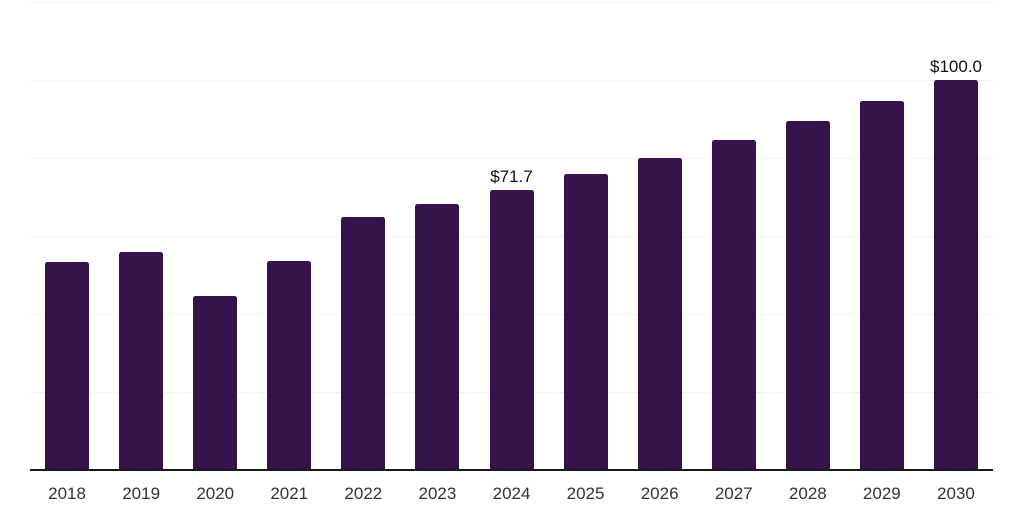  Describe the element at coordinates (511, 330) in the screenshot. I see `bar-2024` at that location.